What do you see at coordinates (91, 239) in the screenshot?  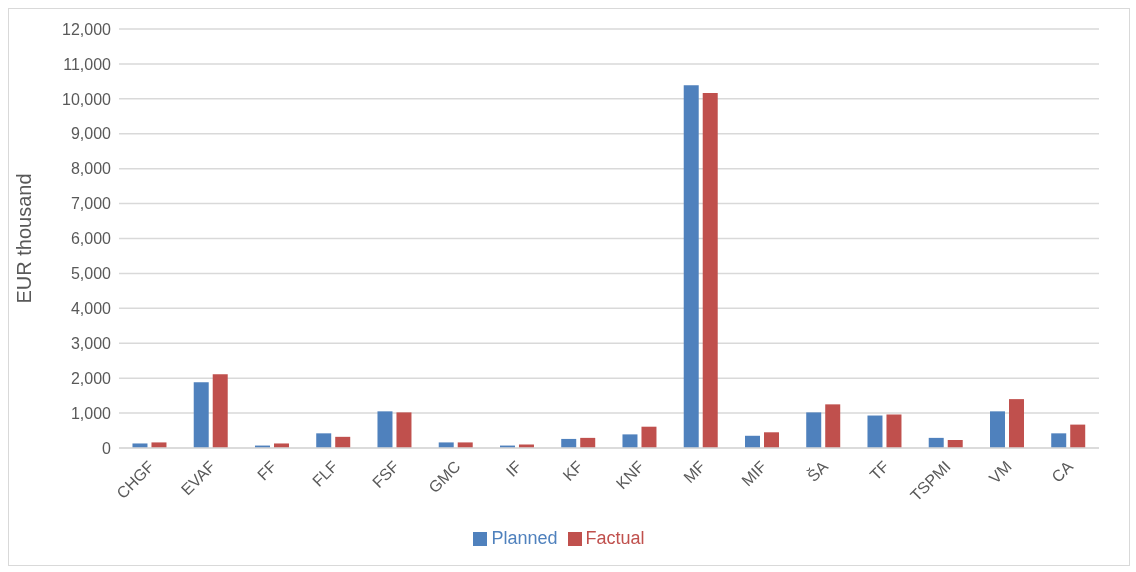 I see `y-tick-label: 6,000` at bounding box center [91, 239].